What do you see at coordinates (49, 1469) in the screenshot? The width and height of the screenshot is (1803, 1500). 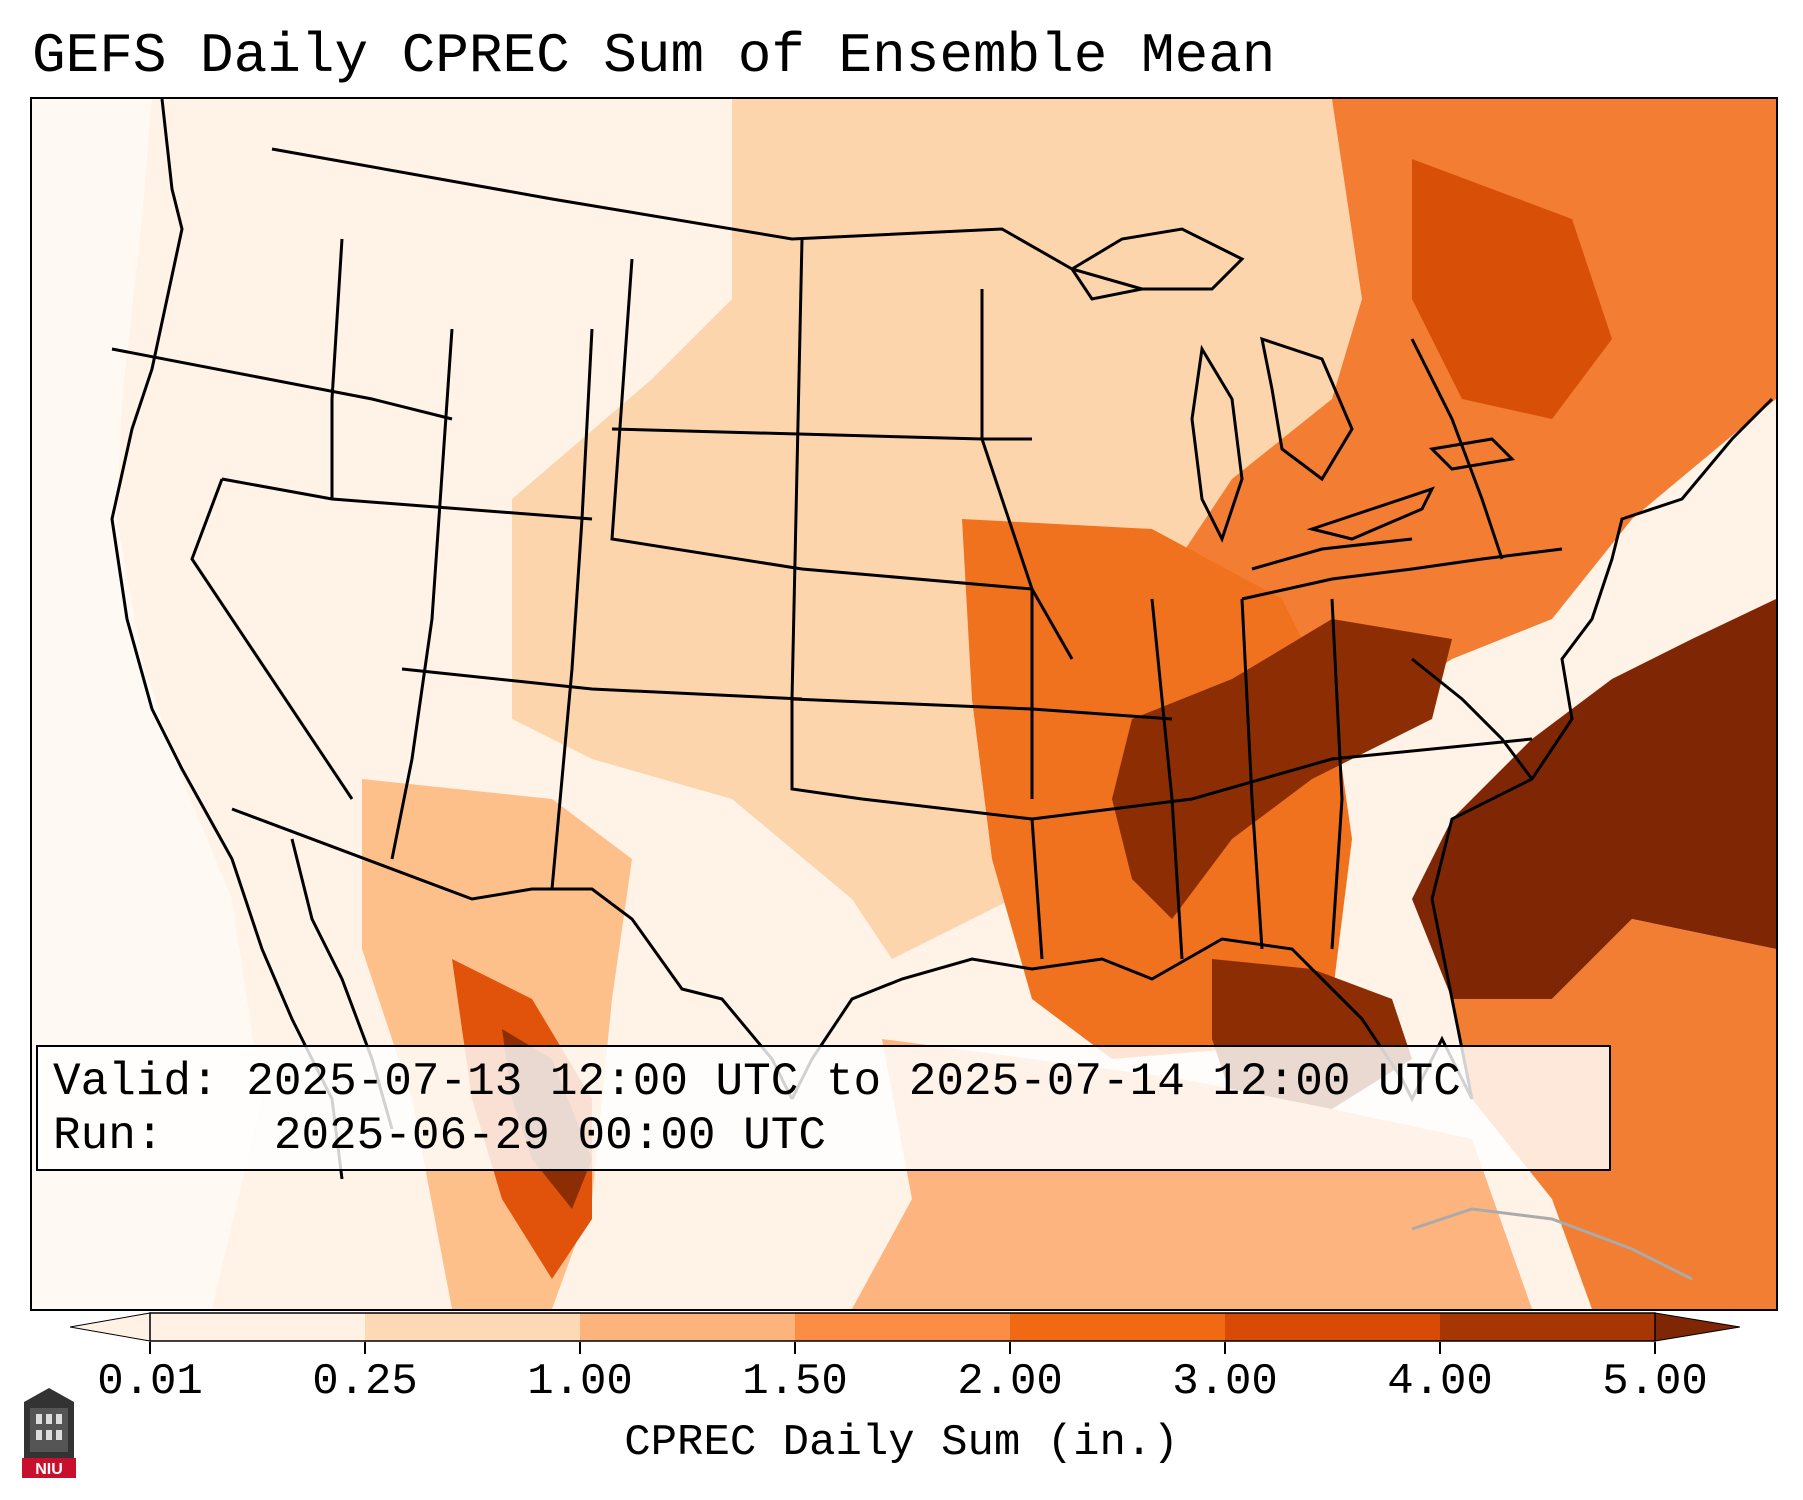 I see `logo-text: NIU` at bounding box center [49, 1469].